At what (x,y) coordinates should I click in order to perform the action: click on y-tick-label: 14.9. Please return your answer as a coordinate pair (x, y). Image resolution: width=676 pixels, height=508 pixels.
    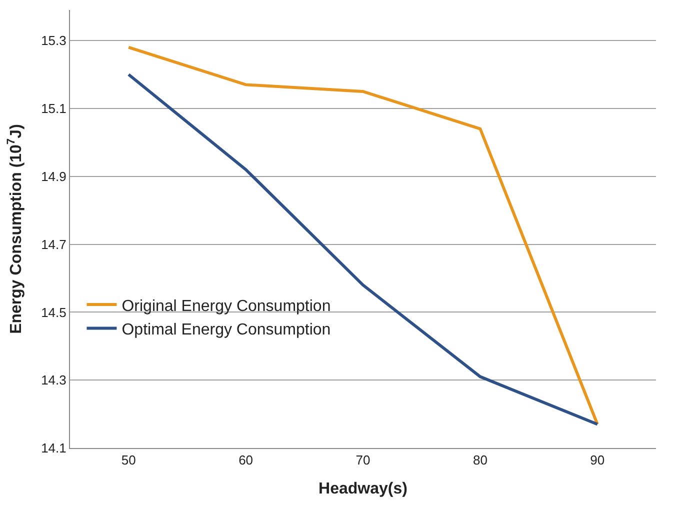
    Looking at the image, I should click on (53, 176).